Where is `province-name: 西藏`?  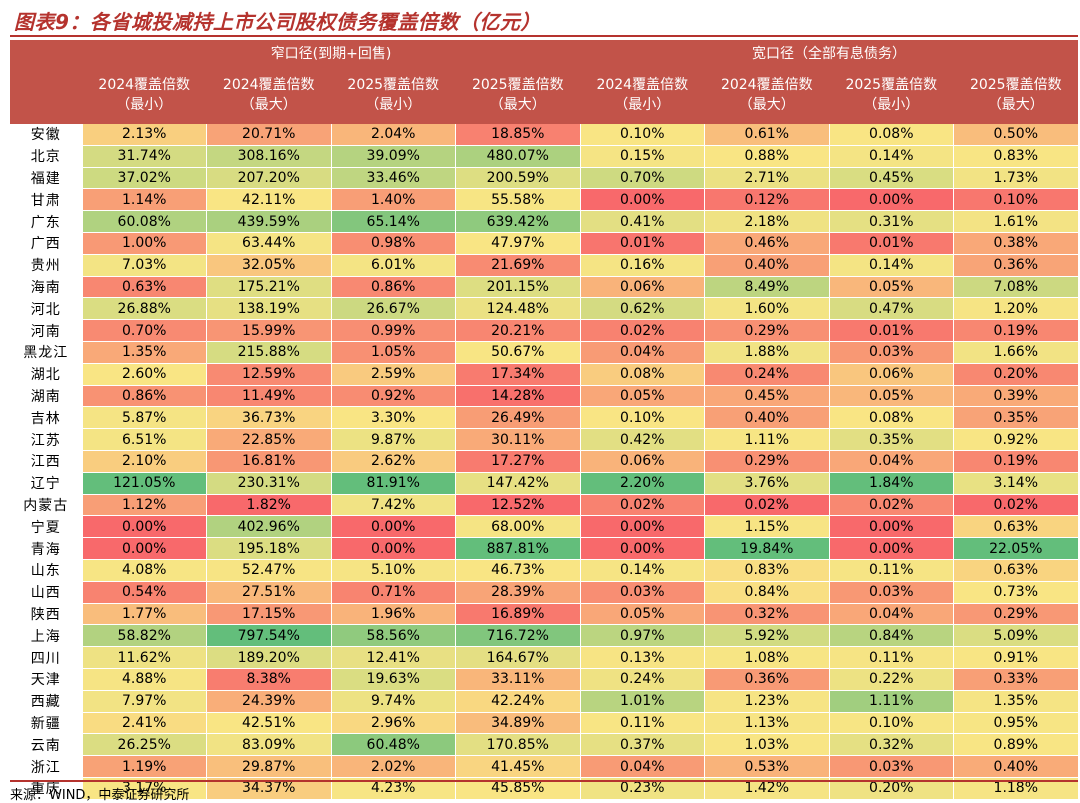 province-name: 西藏 is located at coordinates (46, 701).